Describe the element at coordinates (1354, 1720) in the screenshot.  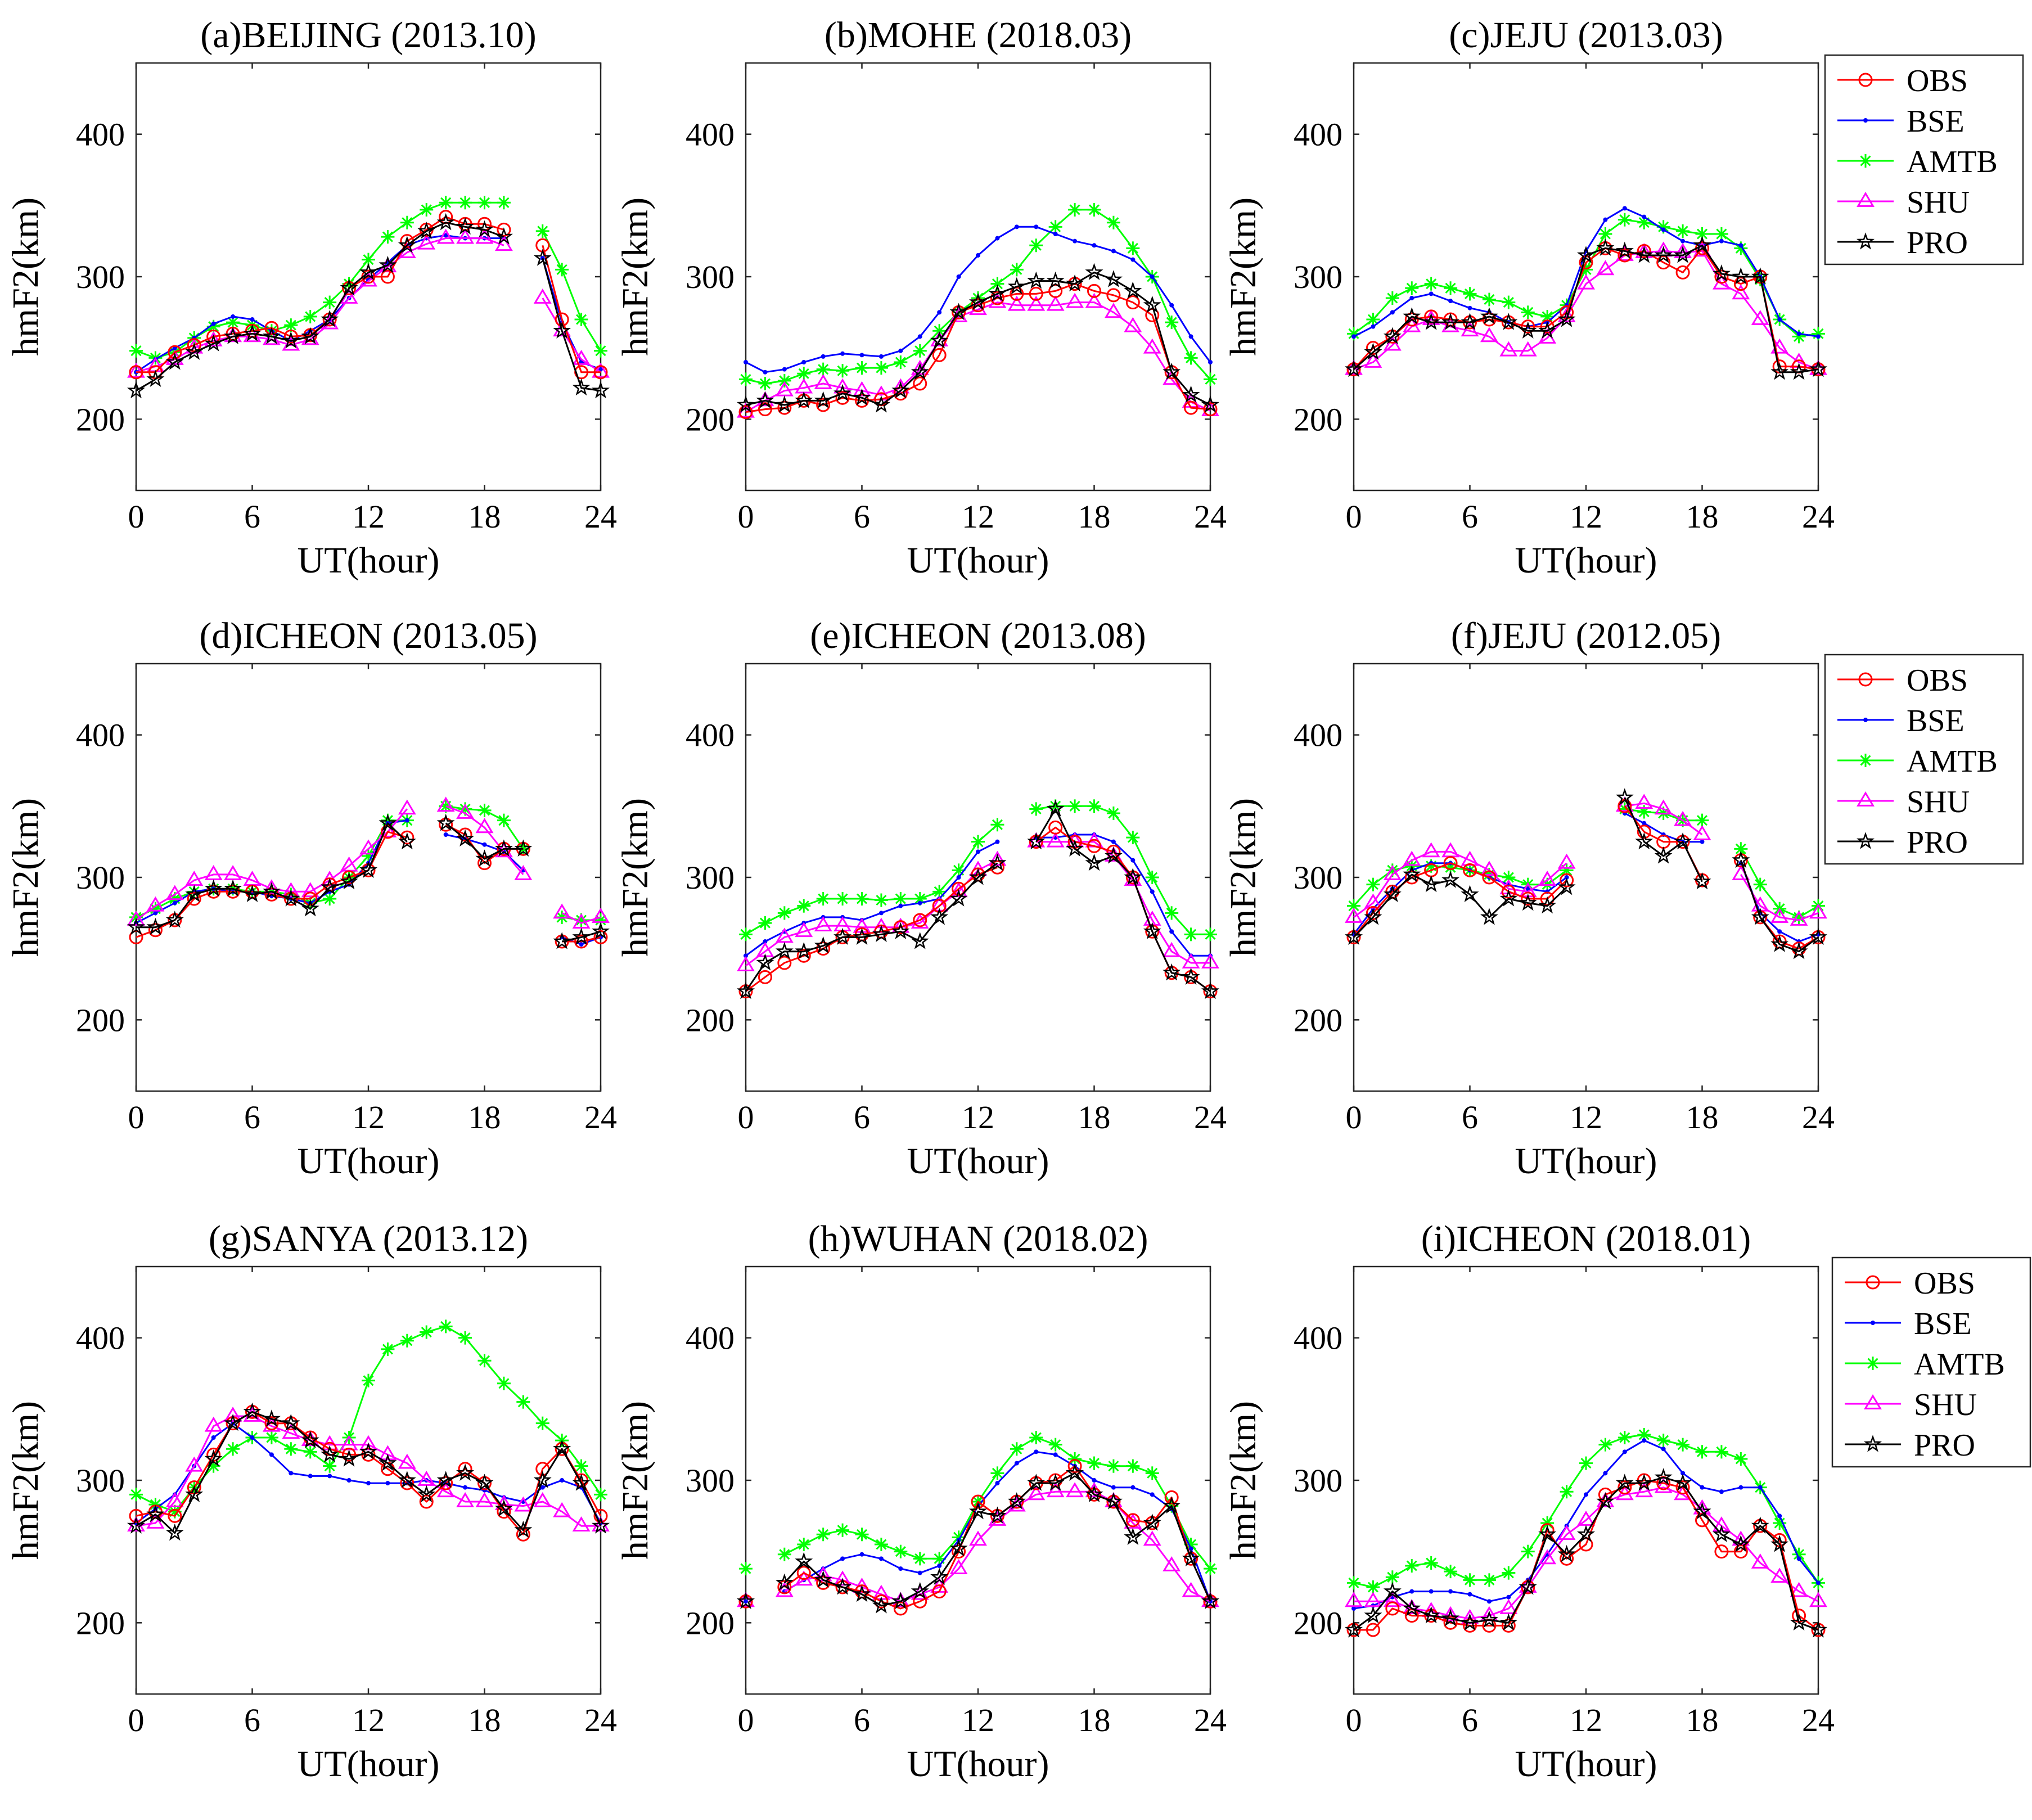
I see `x-tick-label: 0` at that location.